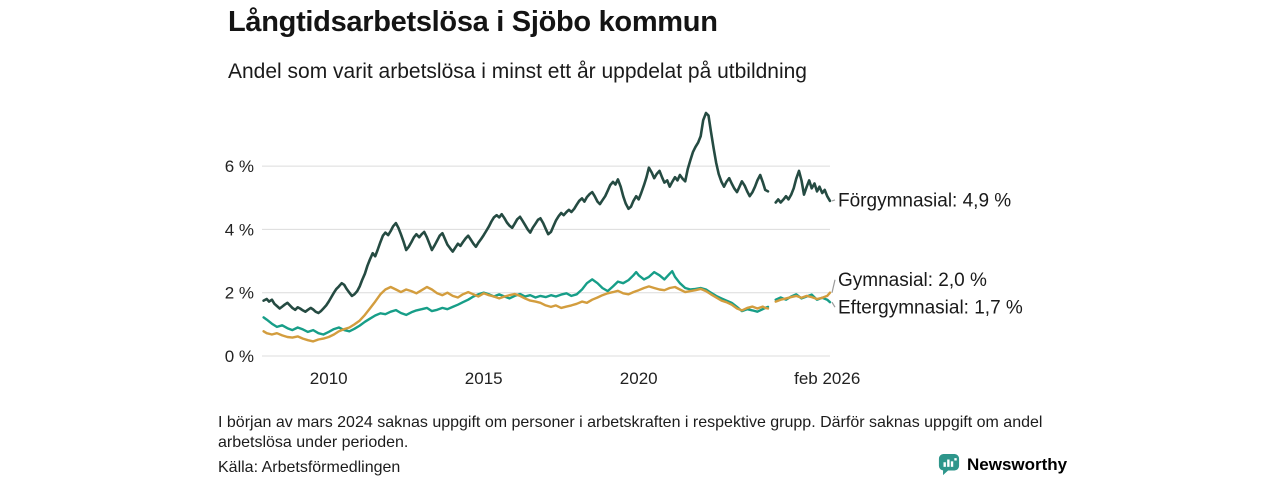 The width and height of the screenshot is (1280, 480). I want to click on x-tick-label-feb-2026: feb 2026, so click(827, 378).